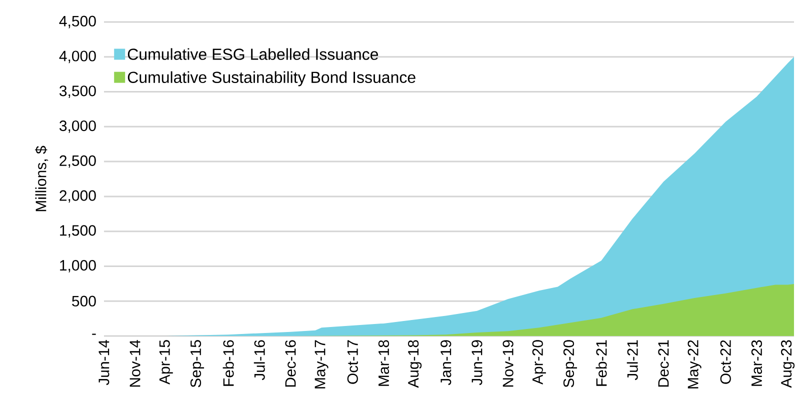 The image size is (796, 408). Describe the element at coordinates (415, 364) in the screenshot. I see `x-tick-label: Aug-18` at that location.